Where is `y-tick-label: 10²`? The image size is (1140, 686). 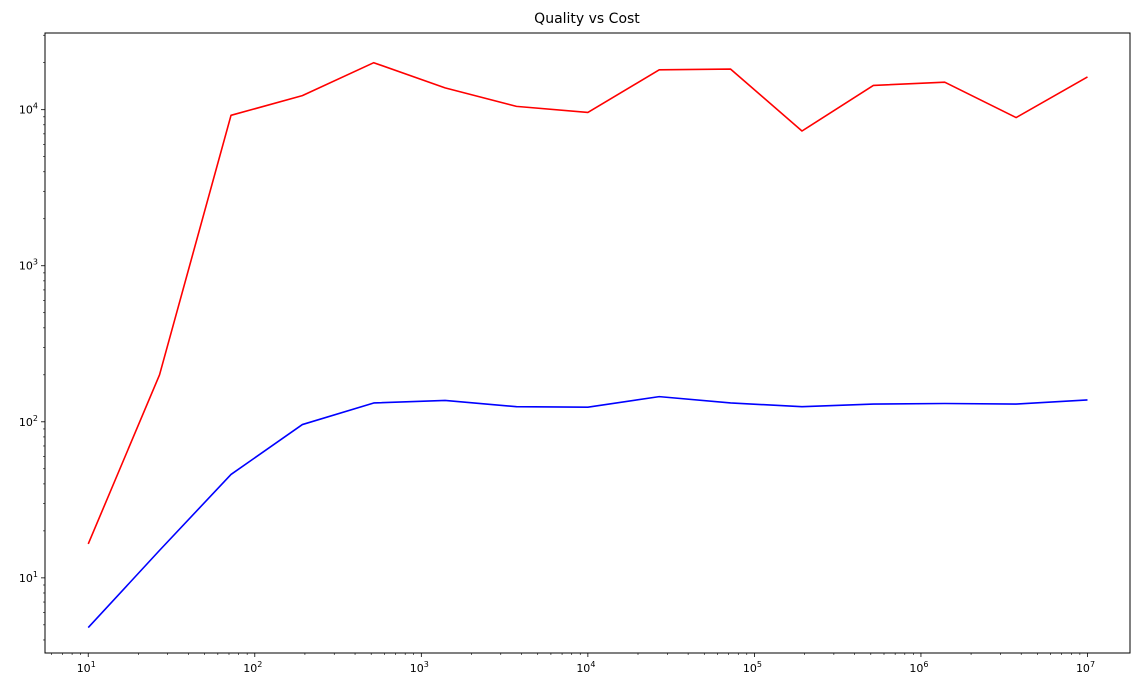 y-tick-label: 10² is located at coordinates (28, 421).